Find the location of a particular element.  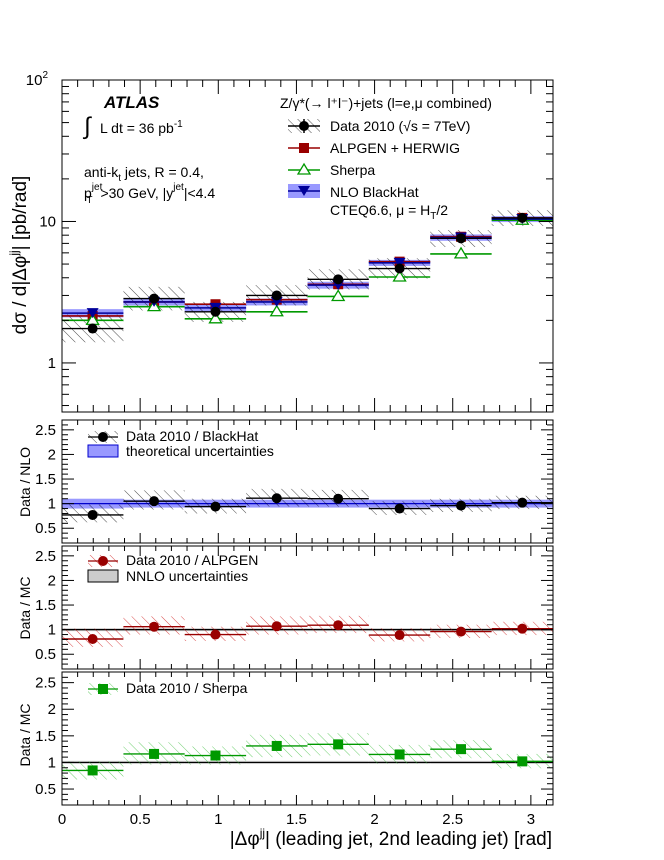

x-tick-label: 1.5 is located at coordinates (296, 819).